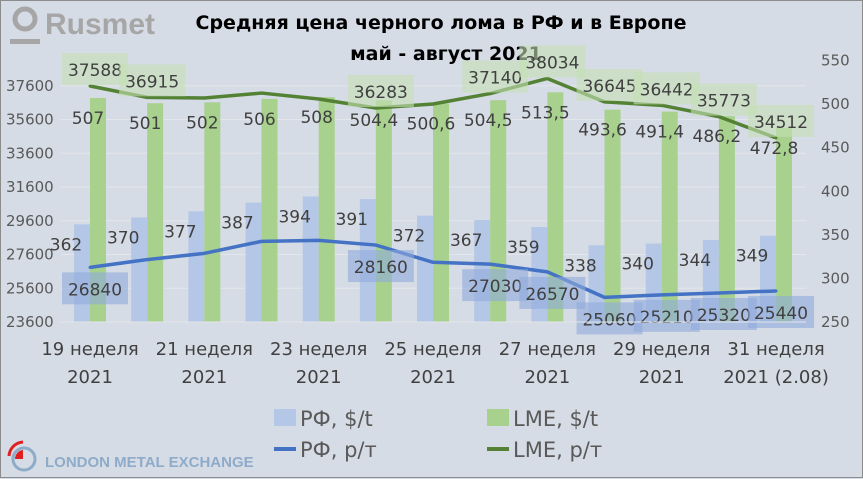 Image resolution: width=863 pixels, height=479 pixels. Describe the element at coordinates (557, 450) in the screenshot. I see `legend-label-lme-rub: LME, р/т` at that location.